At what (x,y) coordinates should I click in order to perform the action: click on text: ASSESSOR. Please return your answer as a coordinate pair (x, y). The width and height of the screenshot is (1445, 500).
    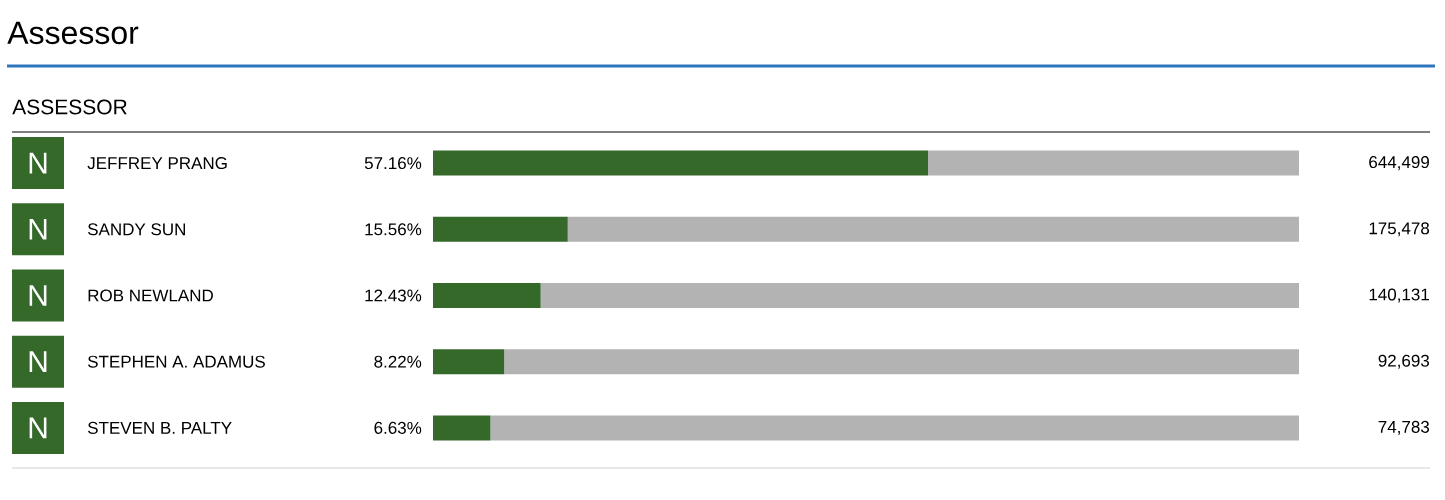
    Looking at the image, I should click on (69, 107).